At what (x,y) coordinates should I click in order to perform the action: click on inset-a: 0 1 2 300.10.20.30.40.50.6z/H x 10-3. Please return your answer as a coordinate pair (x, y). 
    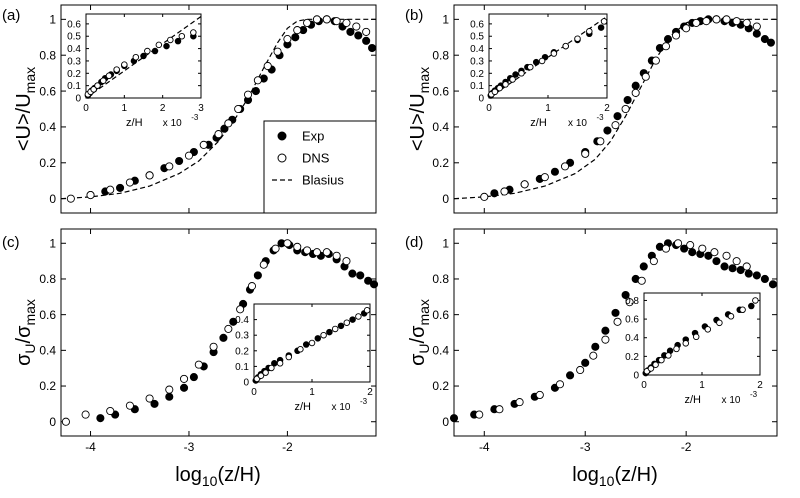
    Looking at the image, I should click on (135, 71).